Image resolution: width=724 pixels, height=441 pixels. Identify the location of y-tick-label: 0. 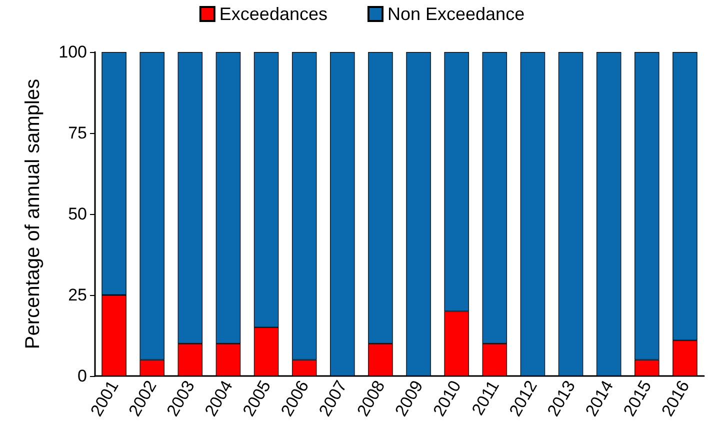
(82, 376).